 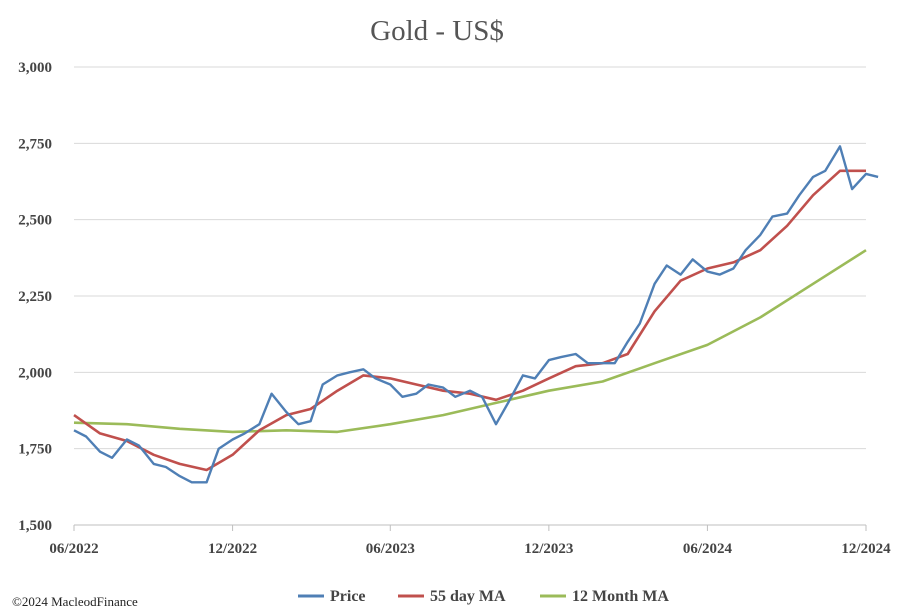 What do you see at coordinates (390, 549) in the screenshot?
I see `x-tick-label: 06/2023` at bounding box center [390, 549].